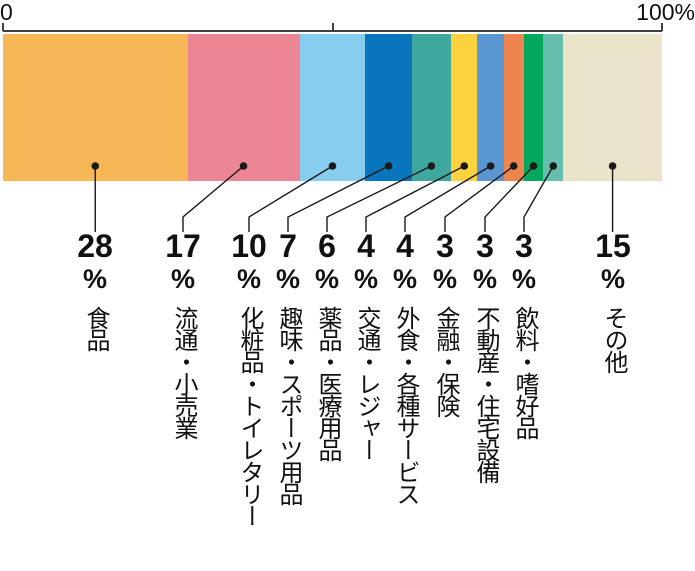 The image size is (695, 571). I want to click on segment-name: 飲料・嗜好品, so click(524, 372).